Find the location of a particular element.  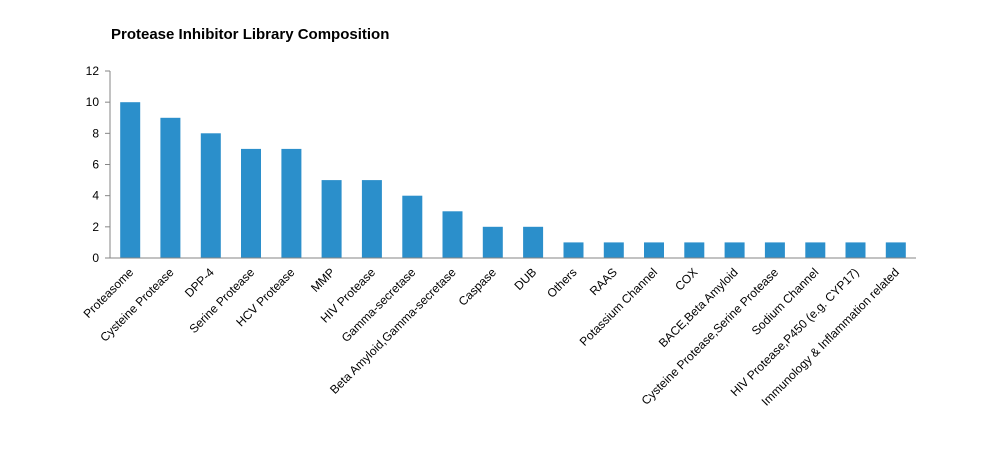

y-tick-label: 2 is located at coordinates (95, 227).